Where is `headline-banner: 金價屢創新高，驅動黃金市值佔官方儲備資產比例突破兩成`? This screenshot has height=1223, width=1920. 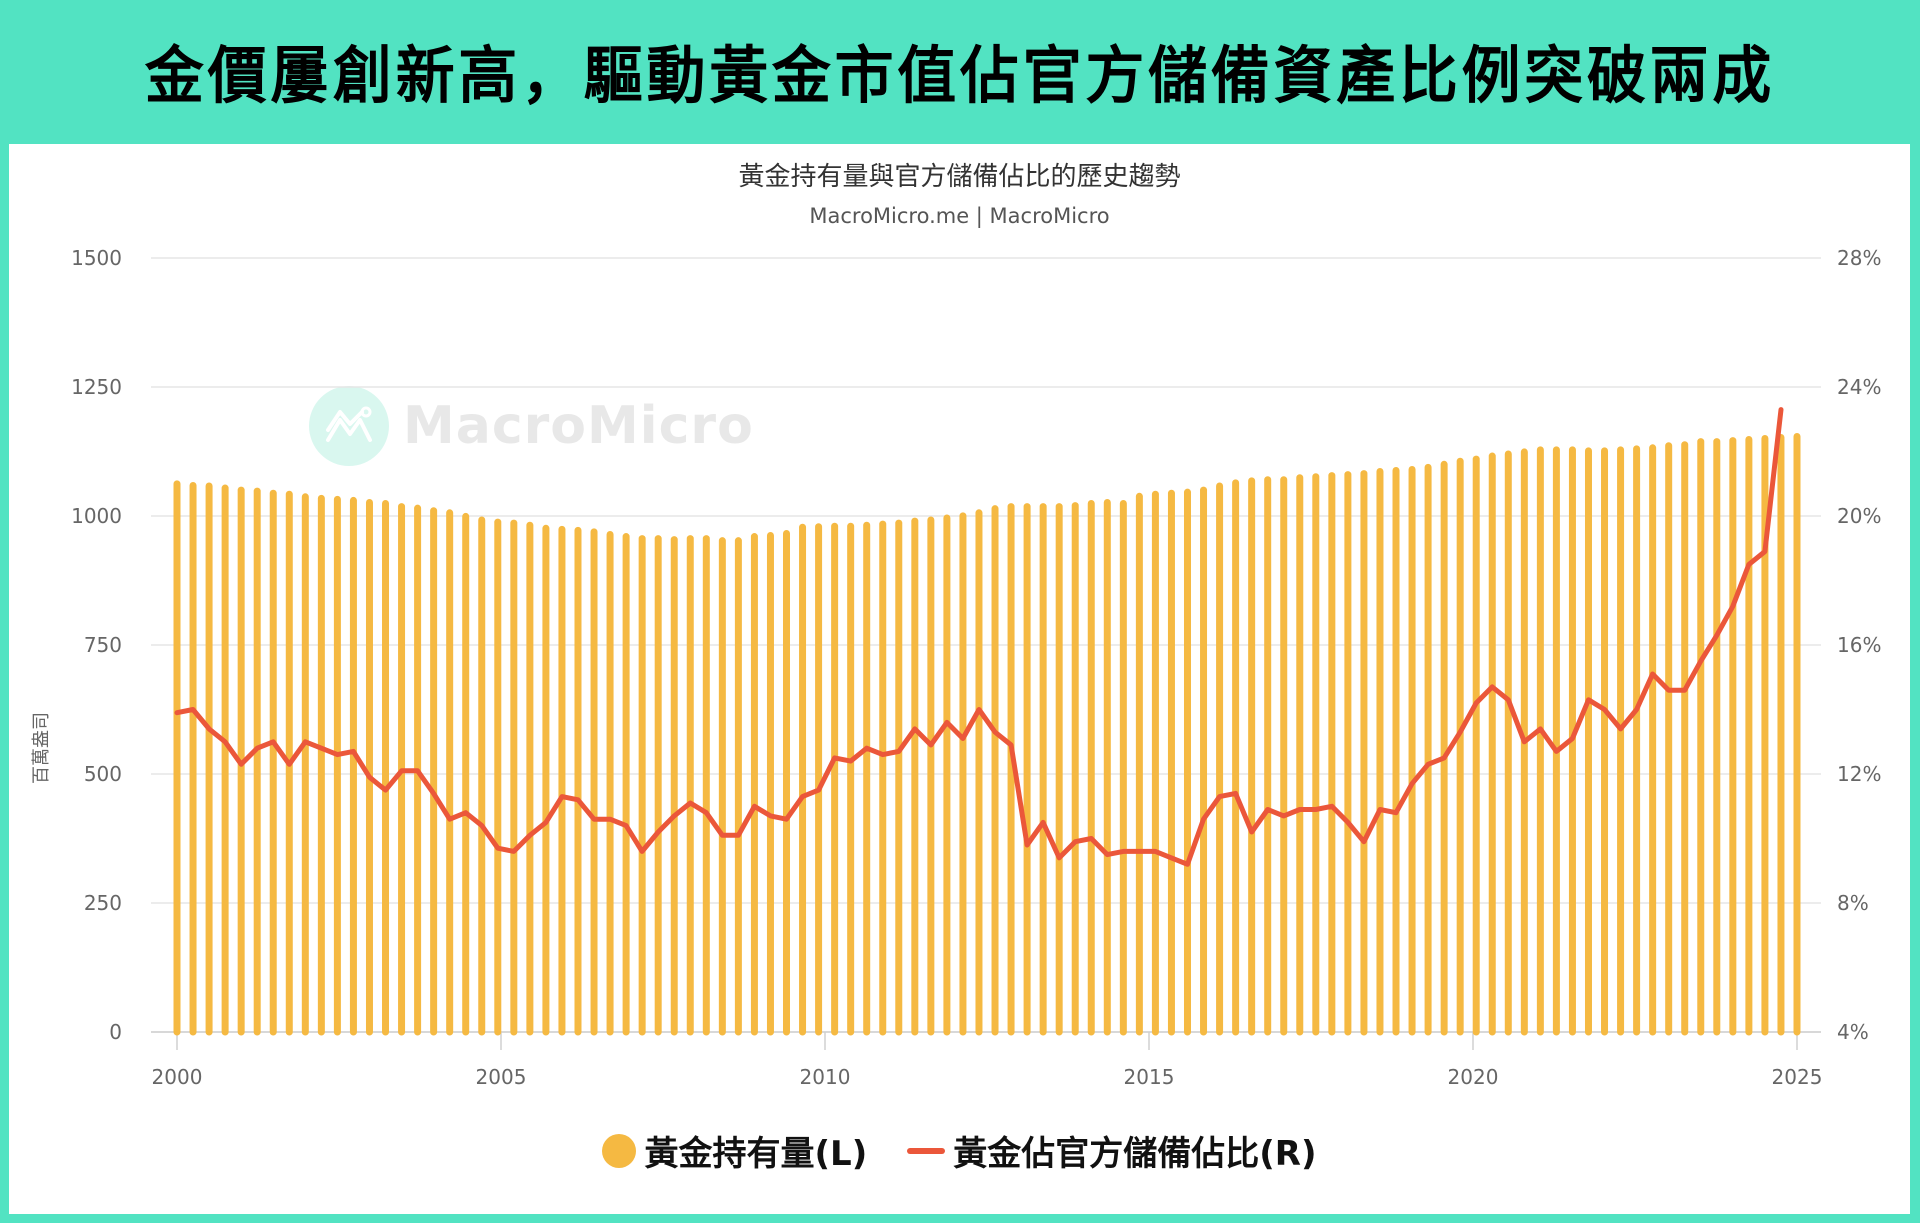
headline-banner: 金價屢創新高，驅動黃金市值佔官方儲備資產比例突破兩成 is located at coordinates (960, 70).